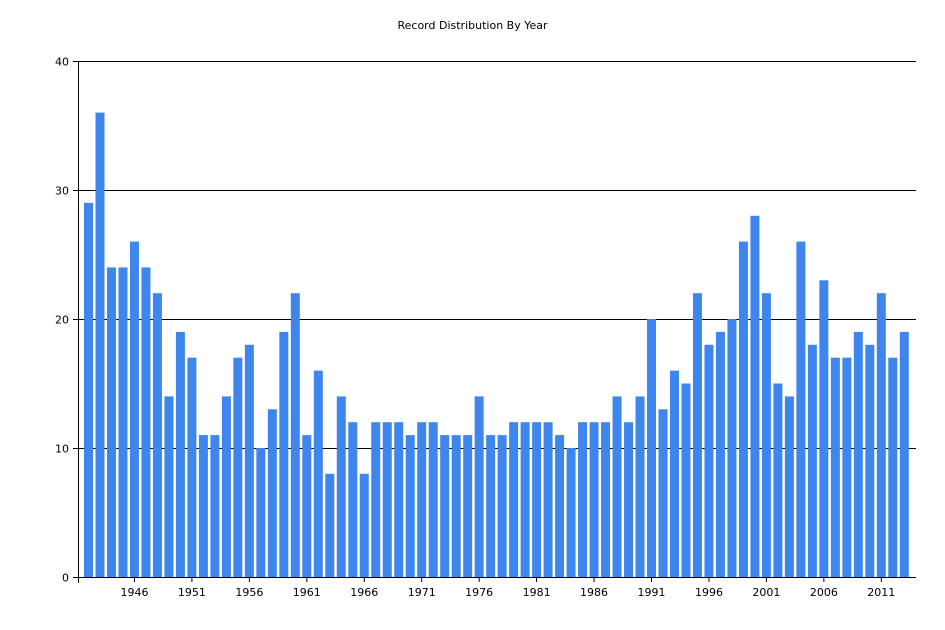  I want to click on x-tick-label: 1996, so click(709, 592).